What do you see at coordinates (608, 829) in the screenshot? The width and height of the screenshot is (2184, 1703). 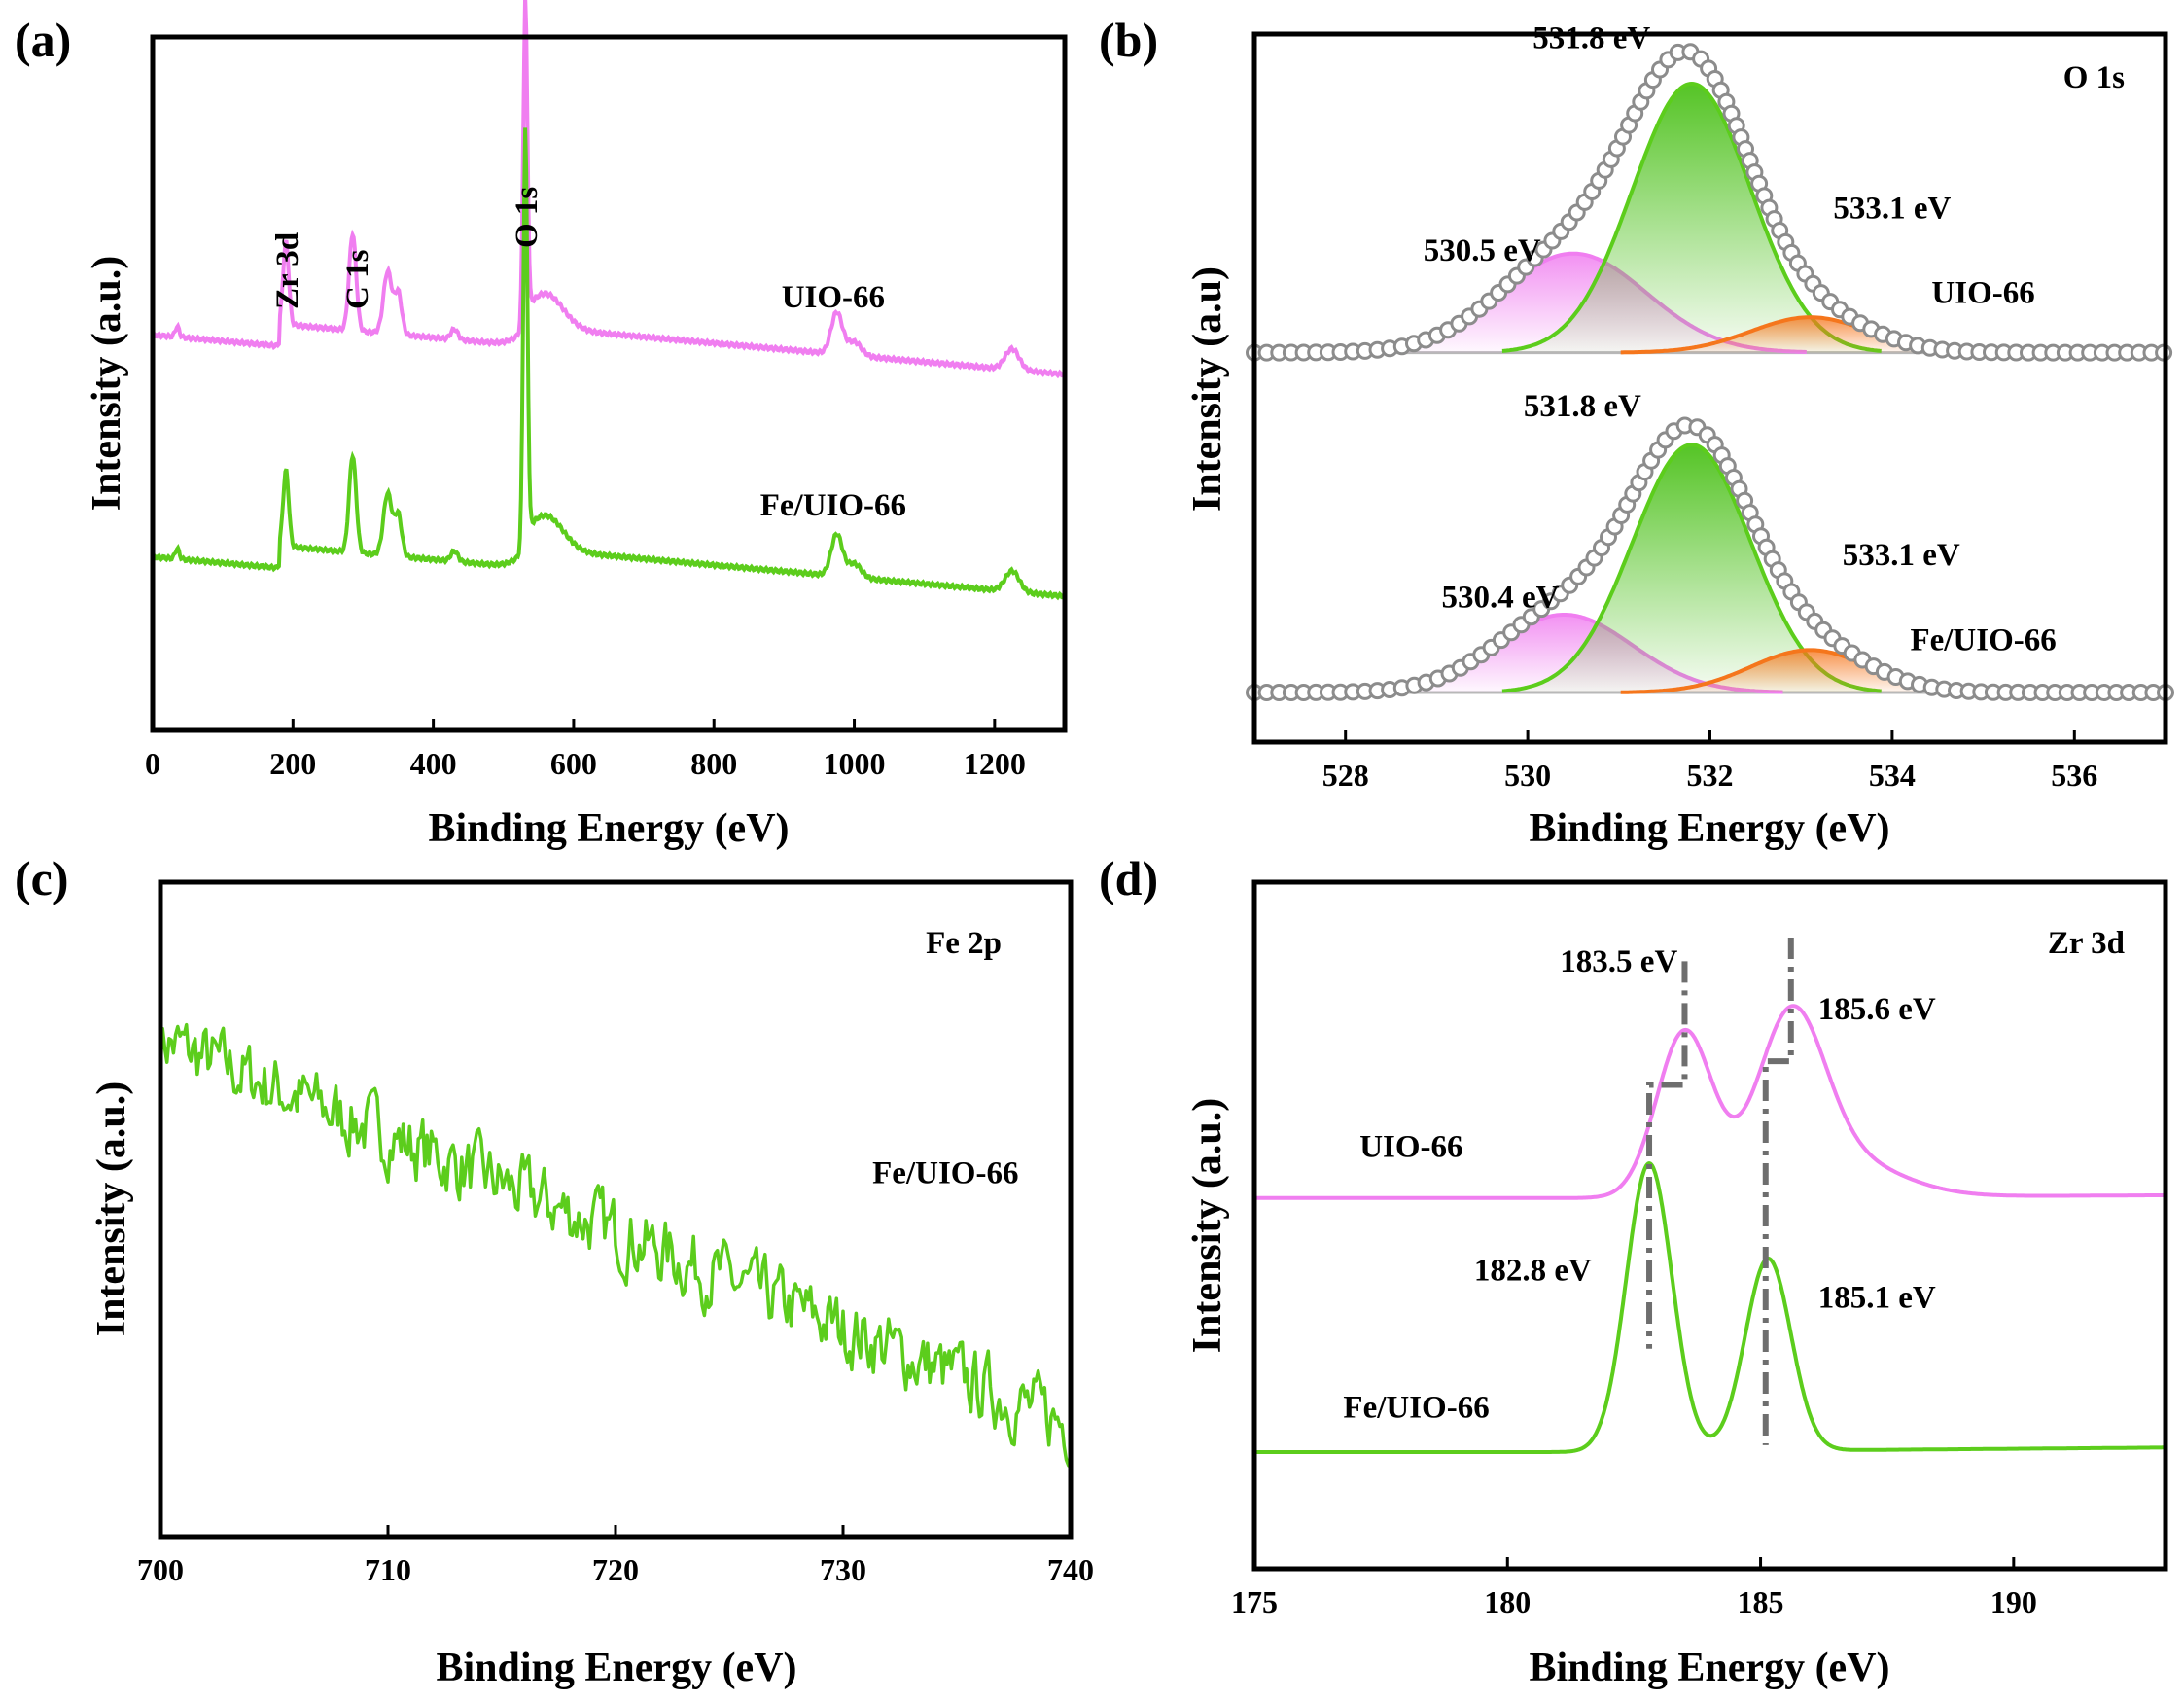 I see `panel-a-xlabel: Binding Energy (eV)` at bounding box center [608, 829].